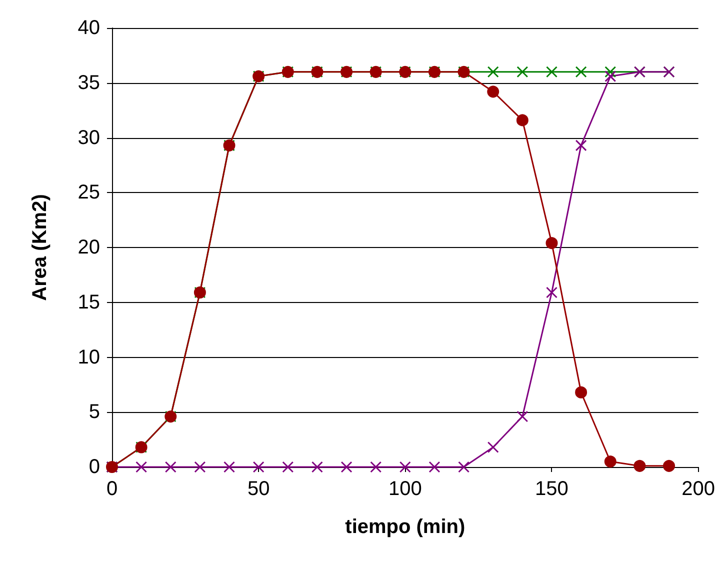 Image resolution: width=726 pixels, height=581 pixels. What do you see at coordinates (40, 247) in the screenshot?
I see `y-axis-title: Area (Km2)` at bounding box center [40, 247].